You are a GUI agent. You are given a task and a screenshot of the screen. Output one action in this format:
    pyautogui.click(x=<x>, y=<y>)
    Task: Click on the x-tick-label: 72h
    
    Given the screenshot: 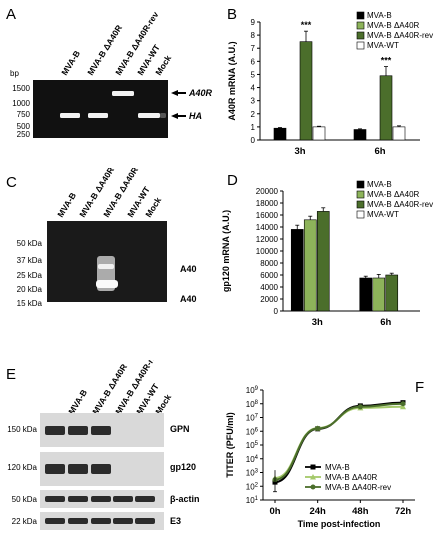 What is the action you would take?
    pyautogui.click(x=403, y=511)
    